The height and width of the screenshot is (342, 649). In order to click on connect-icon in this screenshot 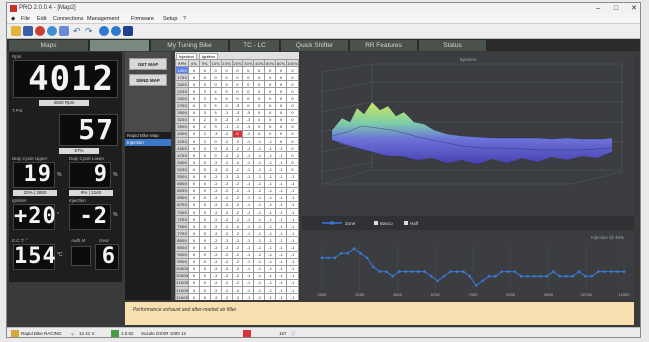, I will do `click(104, 31)`.